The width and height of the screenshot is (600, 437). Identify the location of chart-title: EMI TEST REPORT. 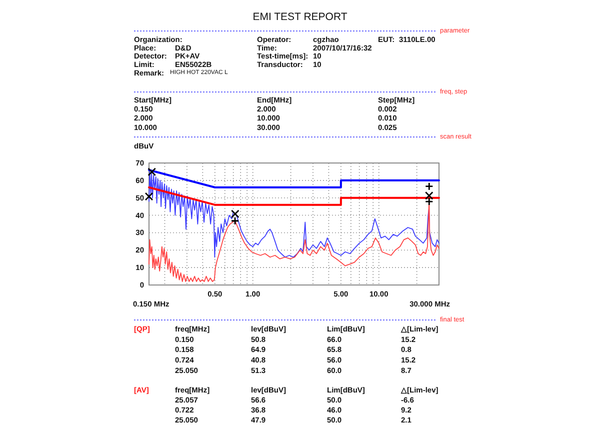
(300, 17).